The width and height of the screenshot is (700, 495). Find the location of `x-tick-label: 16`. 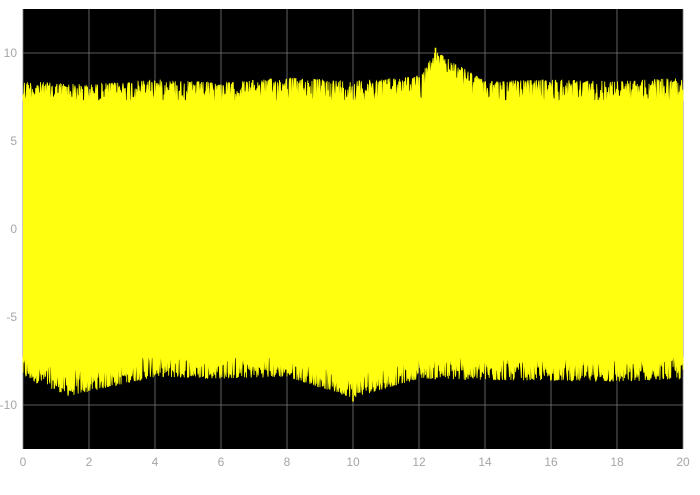

x-tick-label: 16 is located at coordinates (551, 462).